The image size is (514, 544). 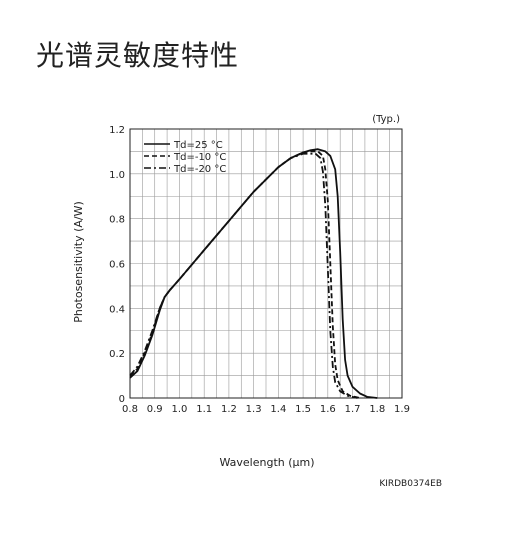 I want to click on x-tick-label: 1.5, so click(x=303, y=409).